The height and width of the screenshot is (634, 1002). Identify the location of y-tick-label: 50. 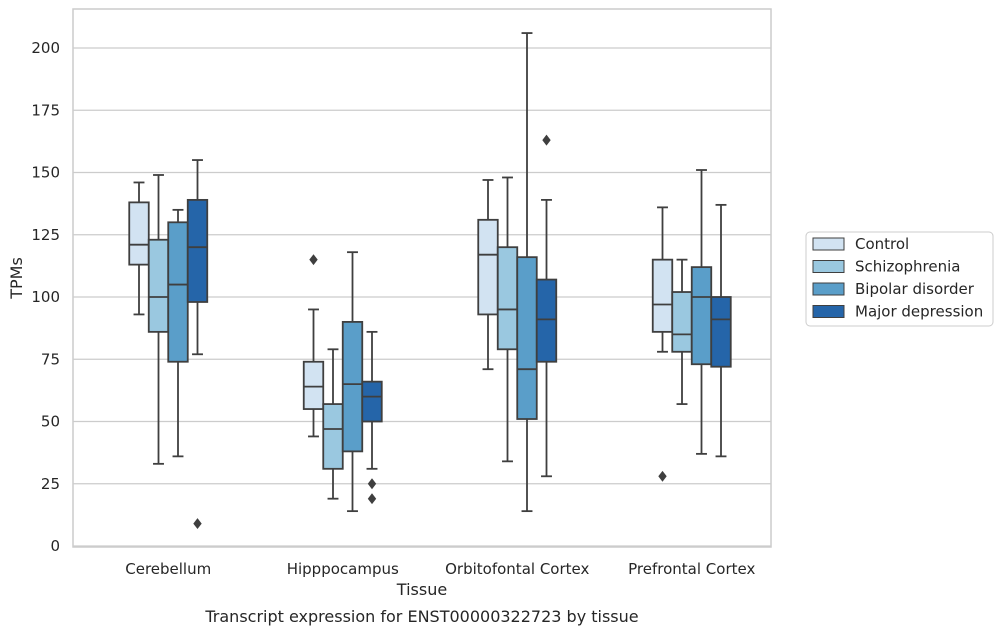
(50, 422).